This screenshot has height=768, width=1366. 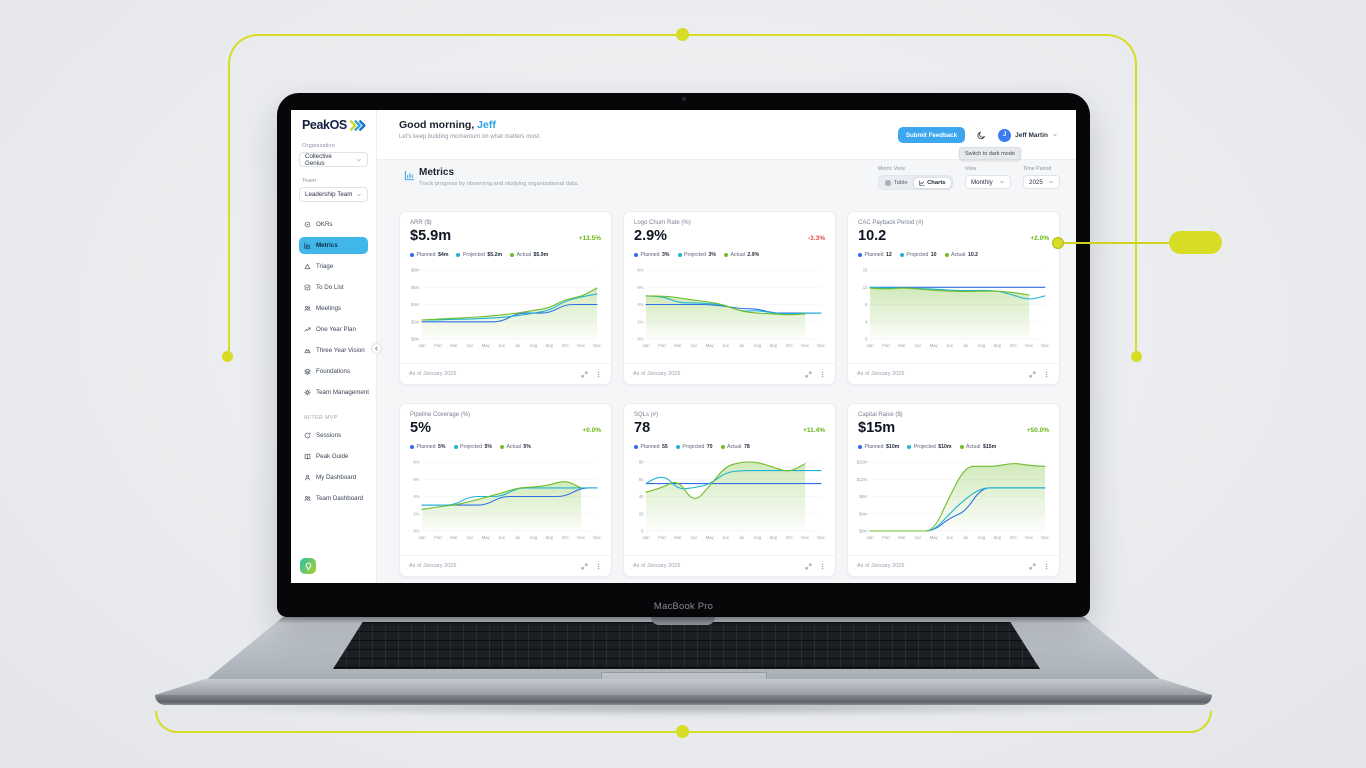 I want to click on sidebar-item-triage: Triage, so click(x=333, y=266).